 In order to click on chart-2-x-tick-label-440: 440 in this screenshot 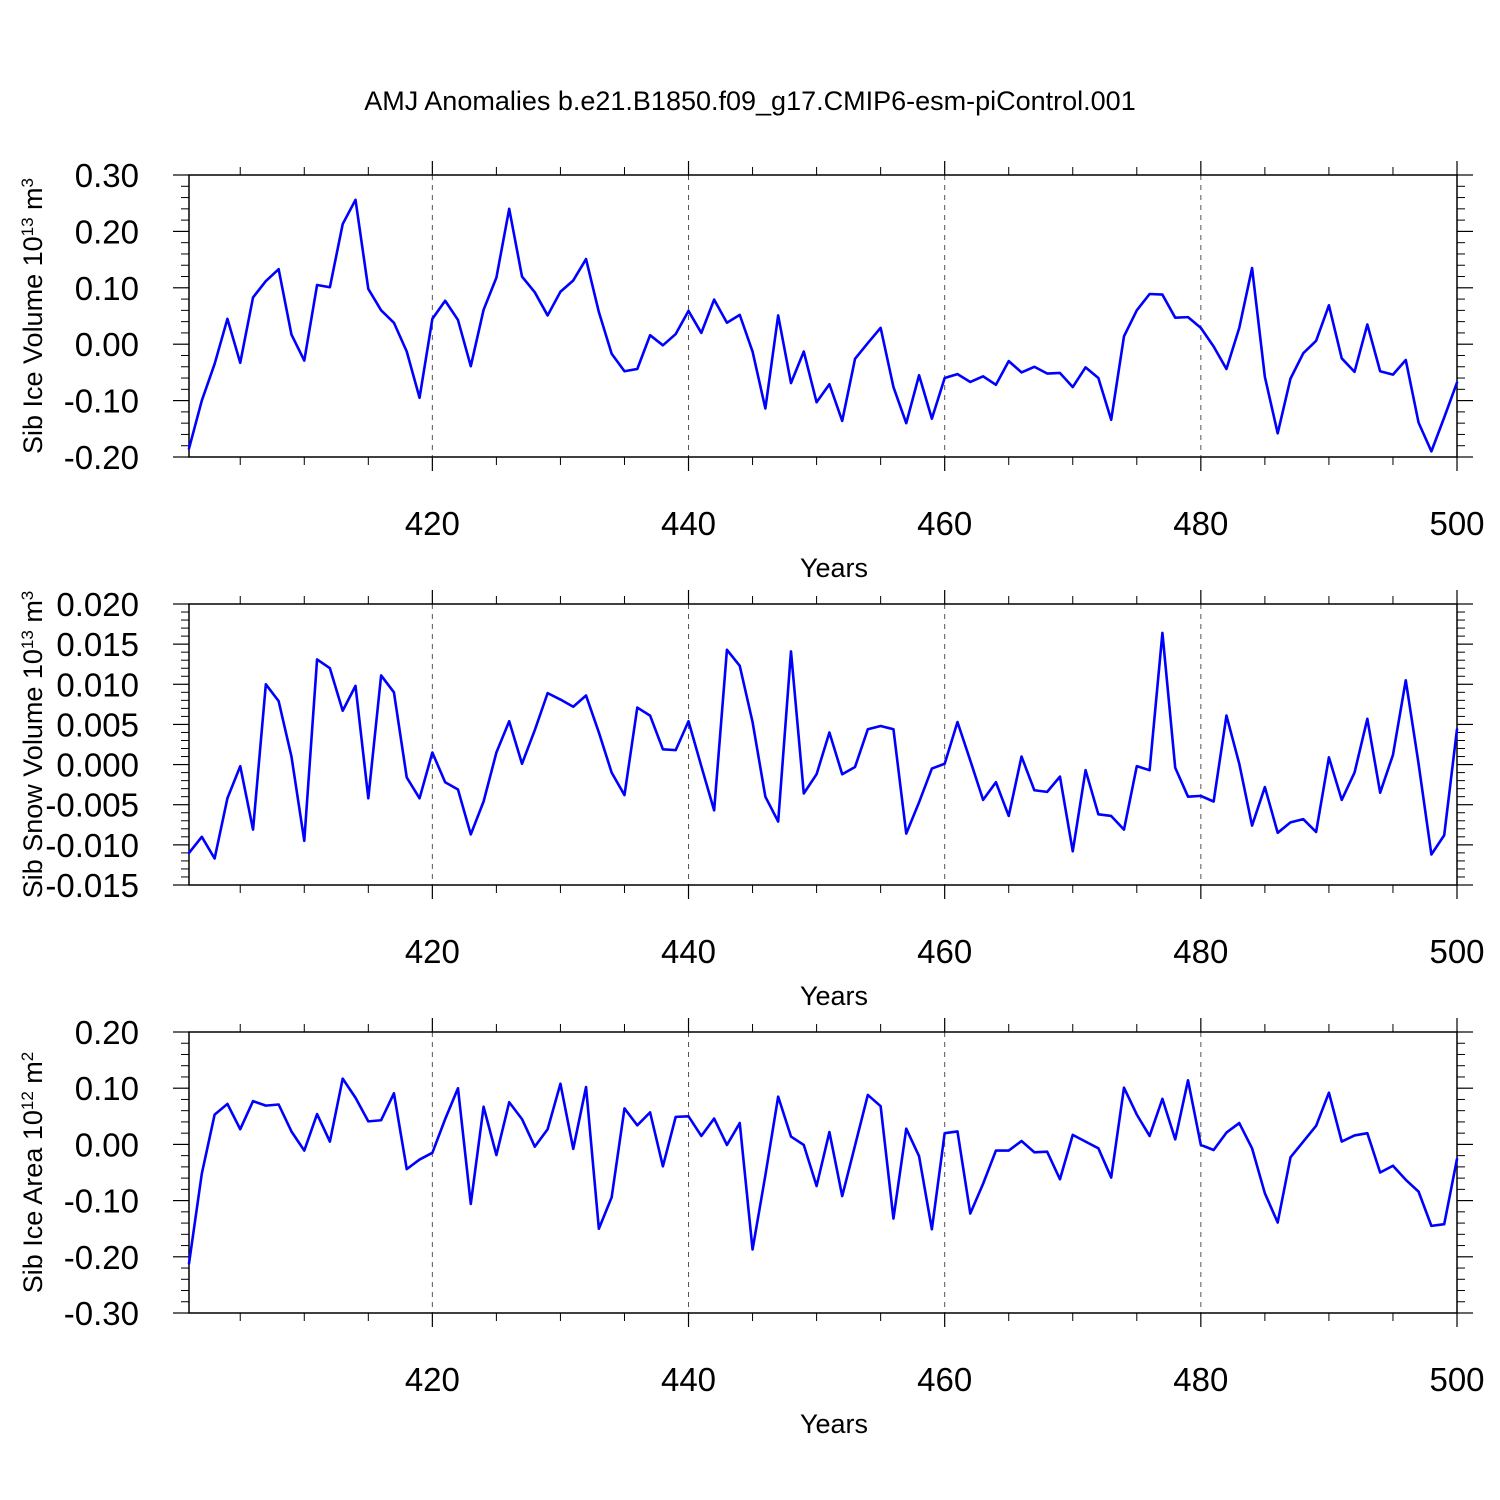, I will do `click(688, 951)`.